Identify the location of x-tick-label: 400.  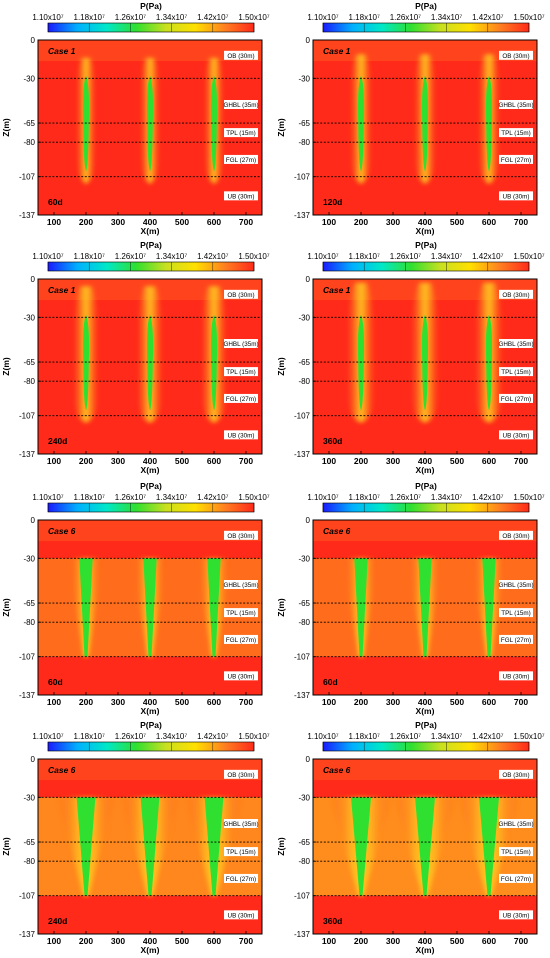
(425, 702).